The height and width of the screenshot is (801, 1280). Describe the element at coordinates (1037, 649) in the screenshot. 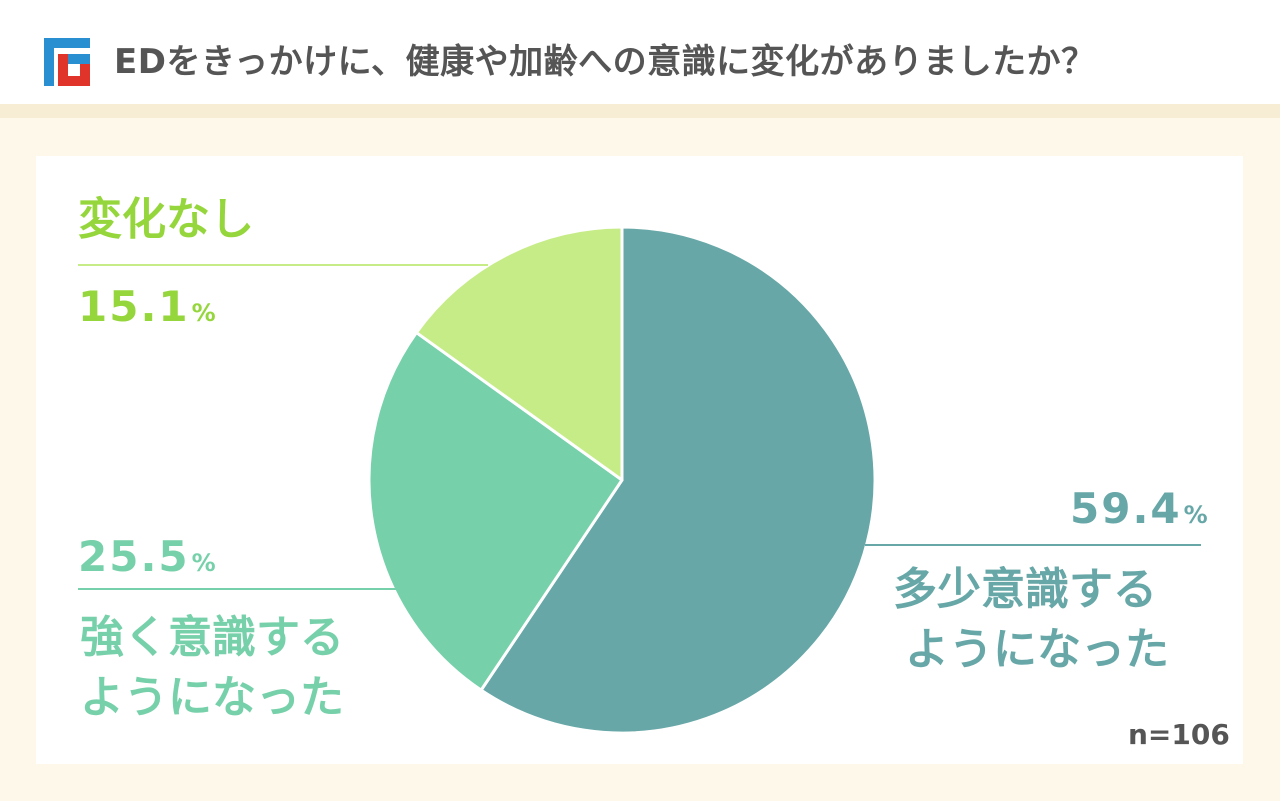

I see `label-much-conscious-line2: ようになった` at that location.